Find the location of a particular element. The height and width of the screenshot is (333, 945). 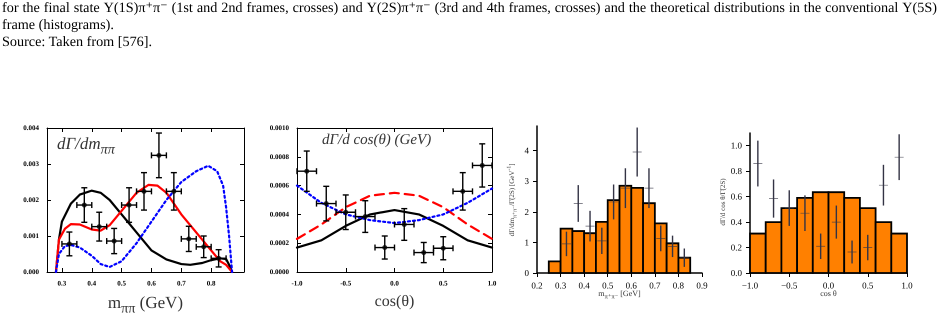

chart-title: dΓ/d cos(θ) (GeV) is located at coordinates (377, 140).